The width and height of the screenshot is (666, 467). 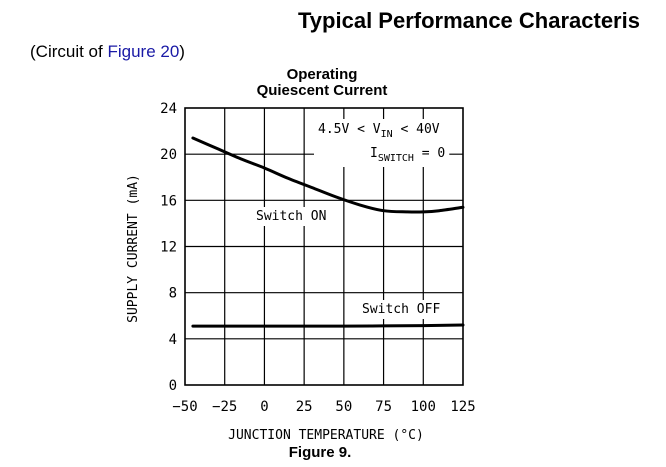 I want to click on chart-title-line-2: Quiescent Current, so click(x=322, y=90).